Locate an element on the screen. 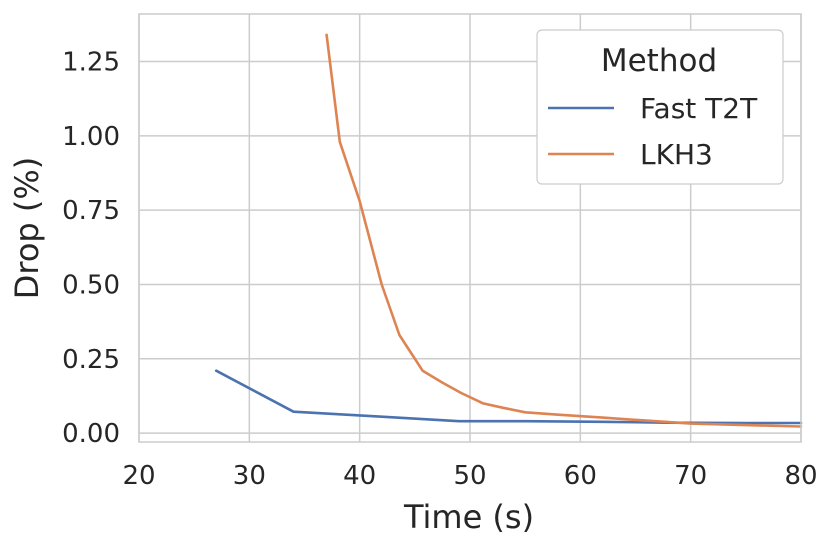 Image resolution: width=830 pixels, height=548 pixels. legend-label-lkh3: LKH3 is located at coordinates (676, 154).